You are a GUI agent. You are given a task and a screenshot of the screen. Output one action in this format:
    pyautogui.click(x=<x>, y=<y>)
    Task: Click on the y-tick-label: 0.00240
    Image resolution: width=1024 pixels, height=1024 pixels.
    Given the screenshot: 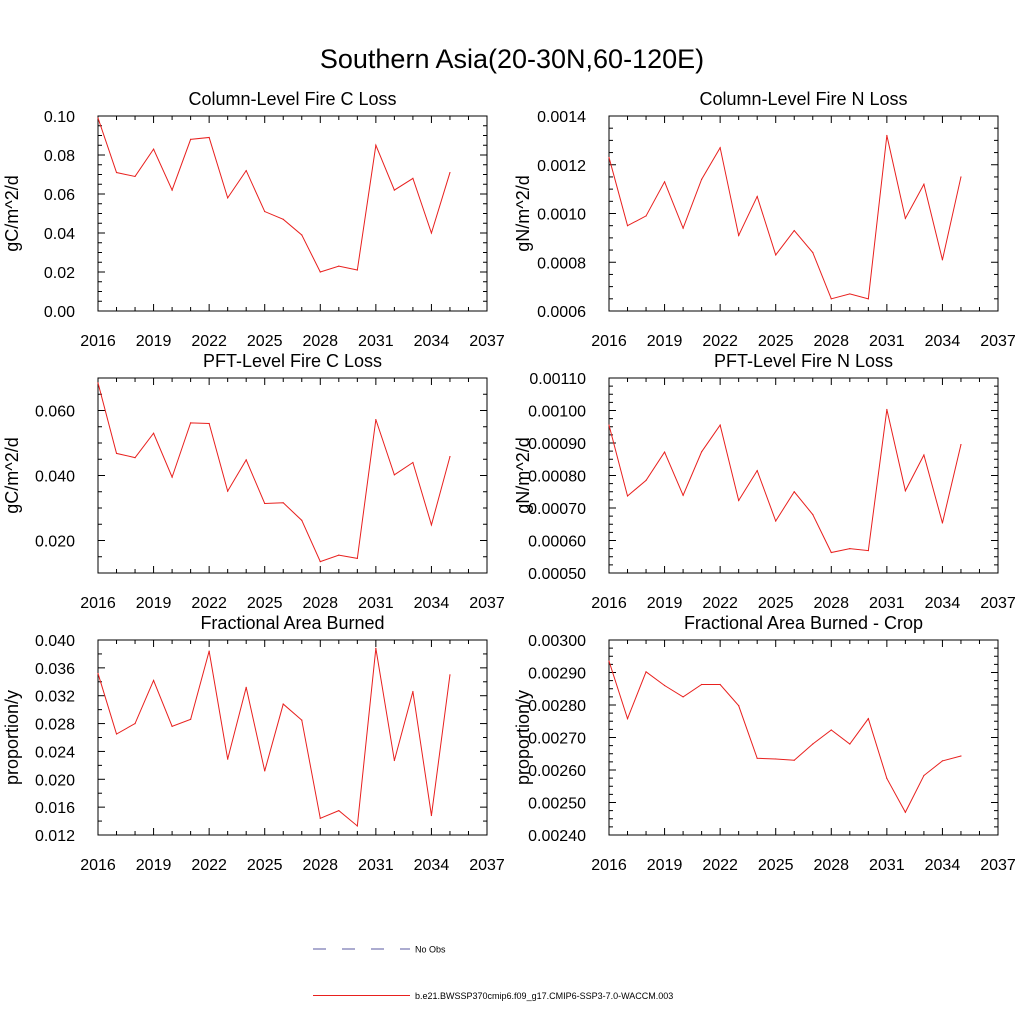 What is the action you would take?
    pyautogui.click(x=557, y=836)
    